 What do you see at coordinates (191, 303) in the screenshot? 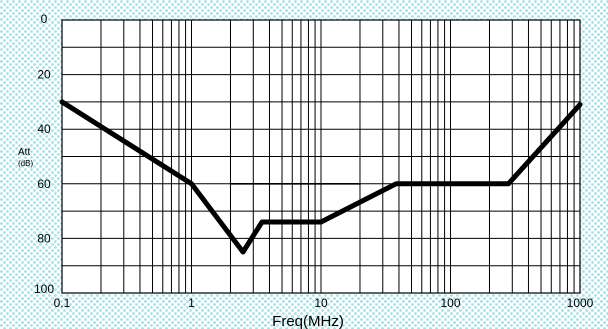
I see `x-tick-label: 1` at bounding box center [191, 303].